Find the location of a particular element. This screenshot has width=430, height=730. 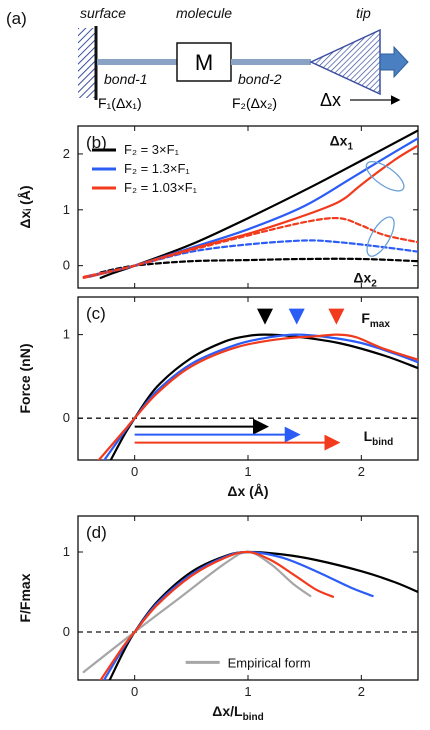

lbind-label: Lbind is located at coordinates (379, 438).